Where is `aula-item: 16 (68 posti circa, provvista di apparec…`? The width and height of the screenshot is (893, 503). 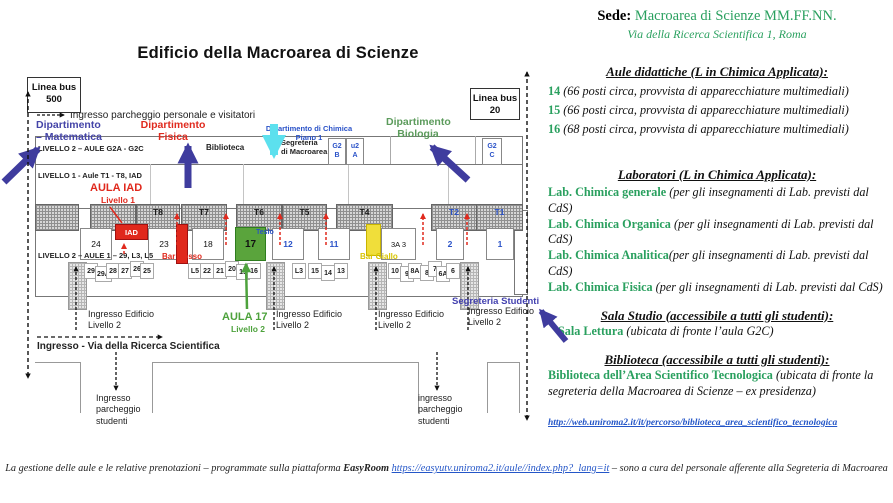
aula-item: 16 (68 posti circa, provvista di apparec… is located at coordinates (717, 129).